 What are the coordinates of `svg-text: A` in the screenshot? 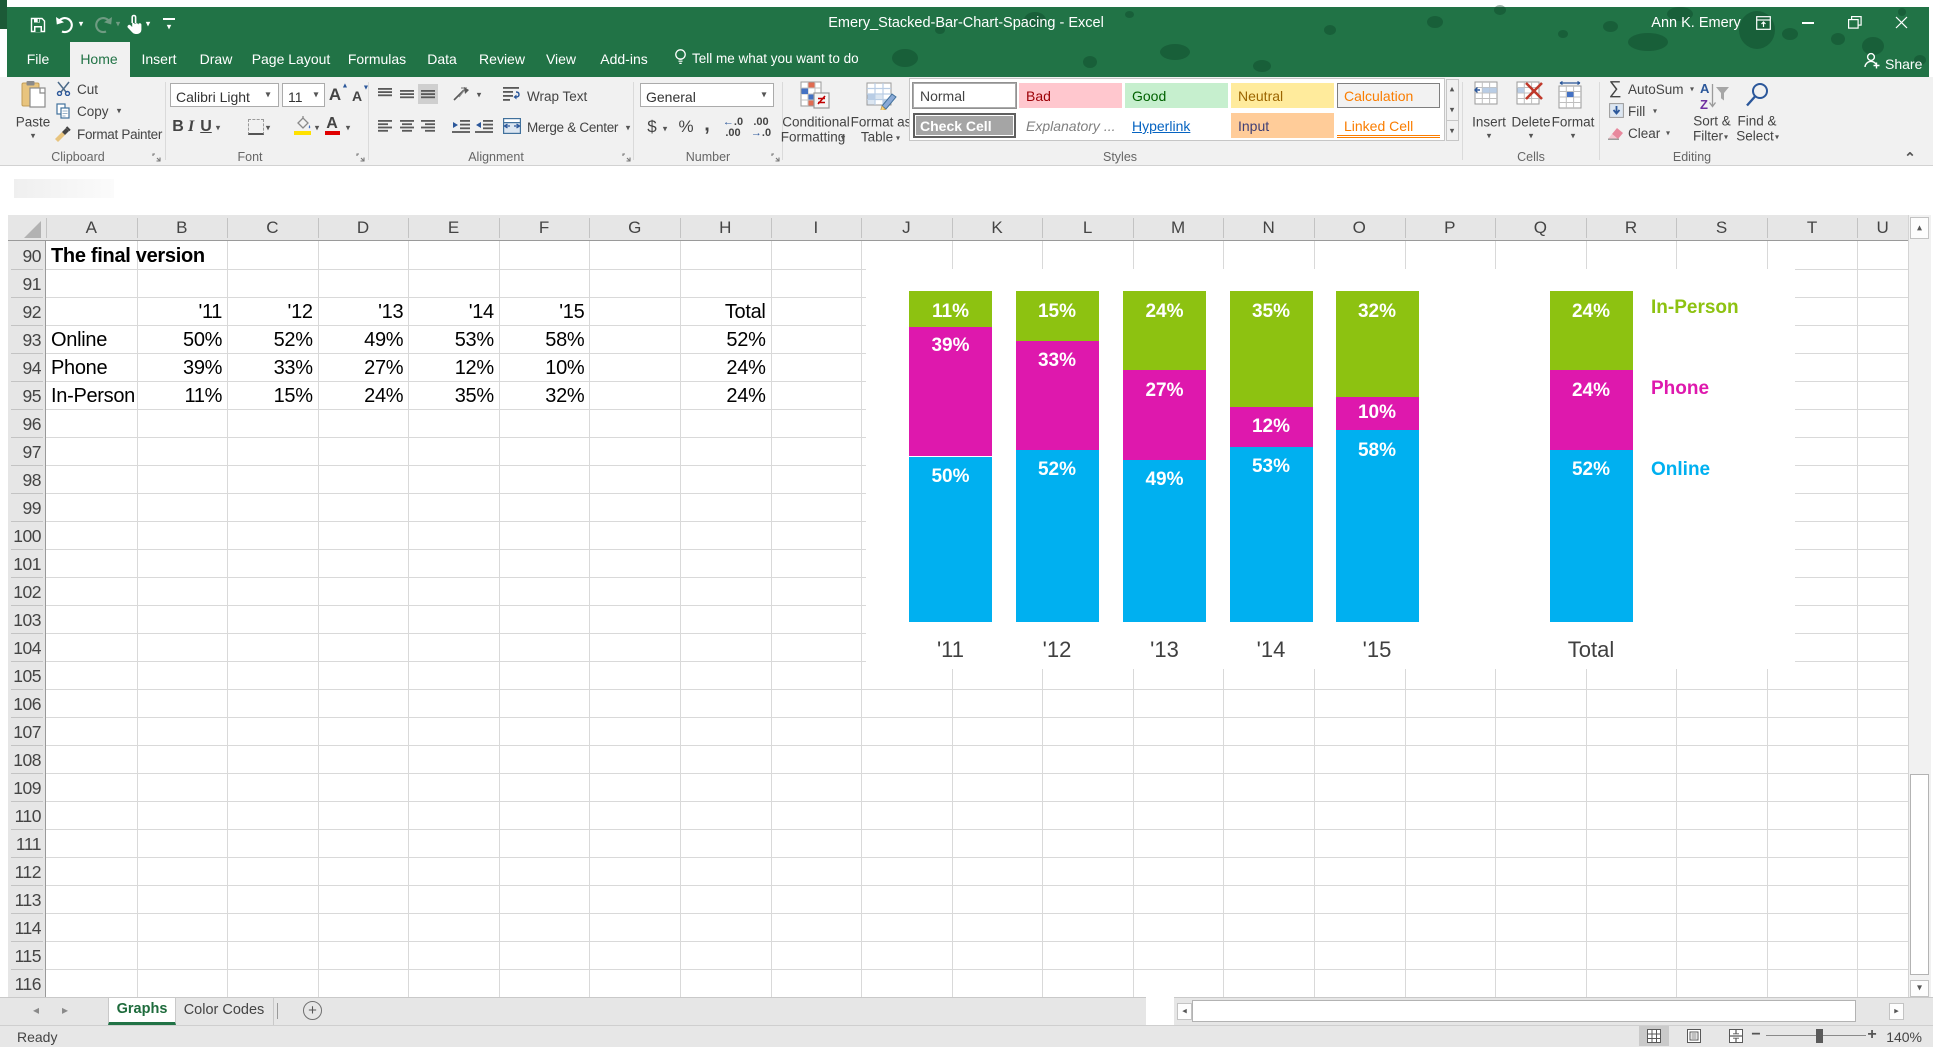 It's located at (1705, 88).